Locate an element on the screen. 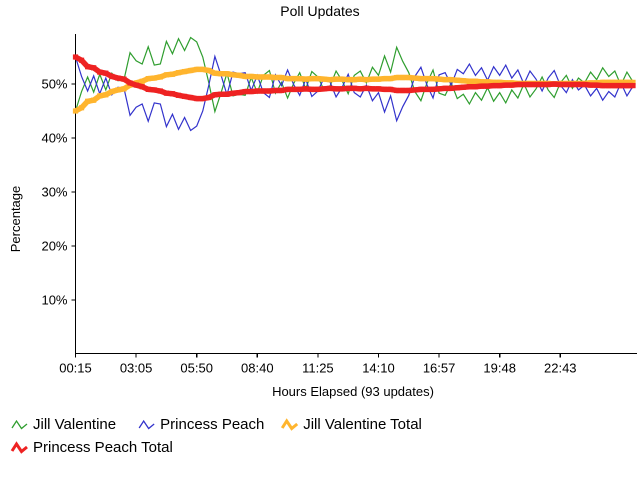  y-tick-label: 10% is located at coordinates (54, 300).